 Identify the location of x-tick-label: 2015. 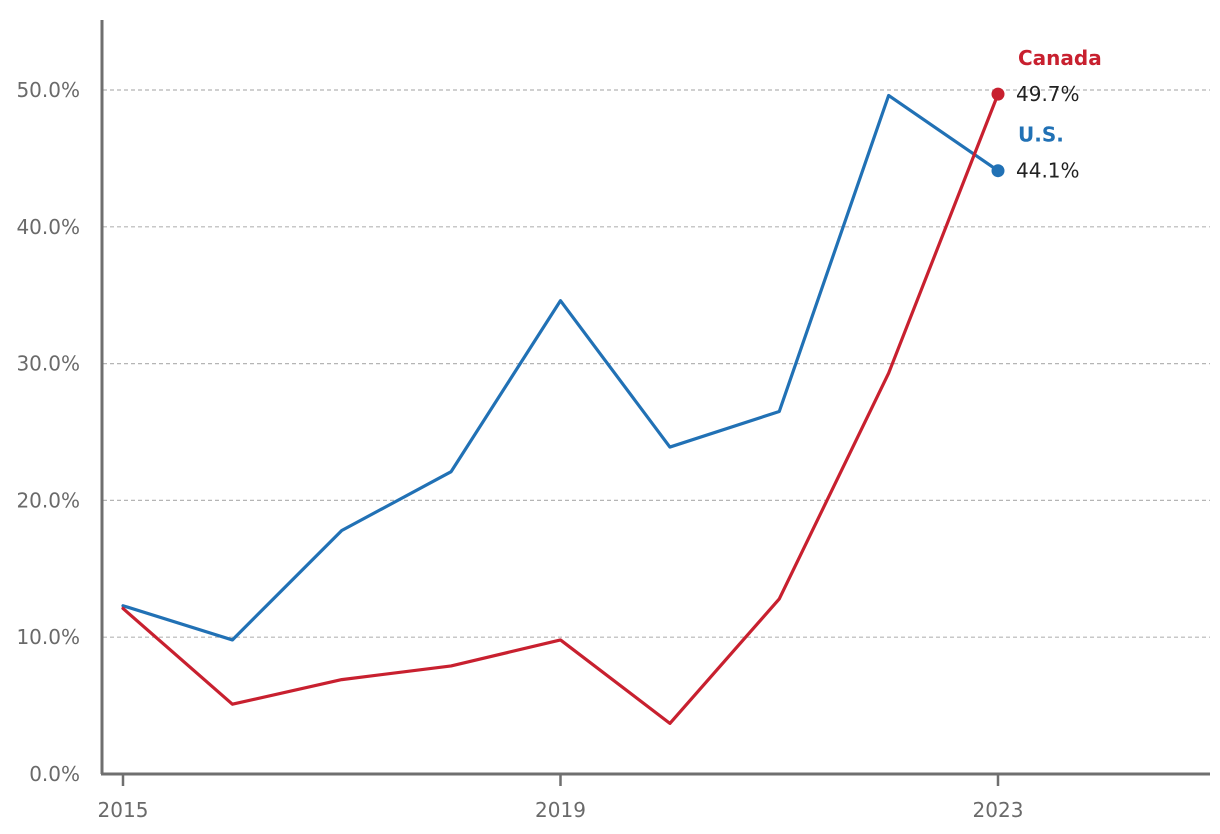
(123, 810).